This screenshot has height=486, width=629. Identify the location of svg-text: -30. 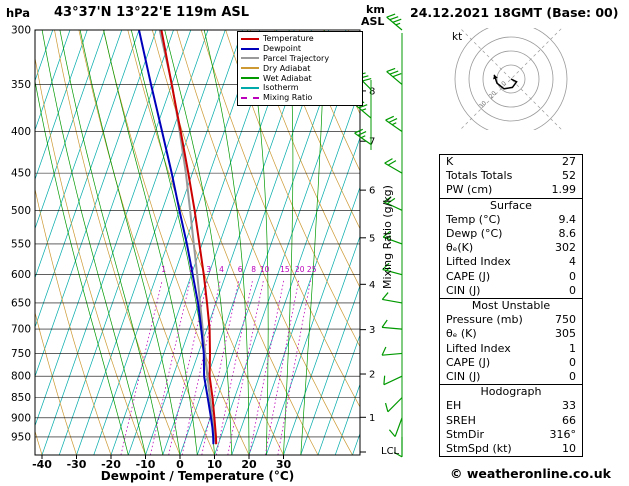
(77, 464).